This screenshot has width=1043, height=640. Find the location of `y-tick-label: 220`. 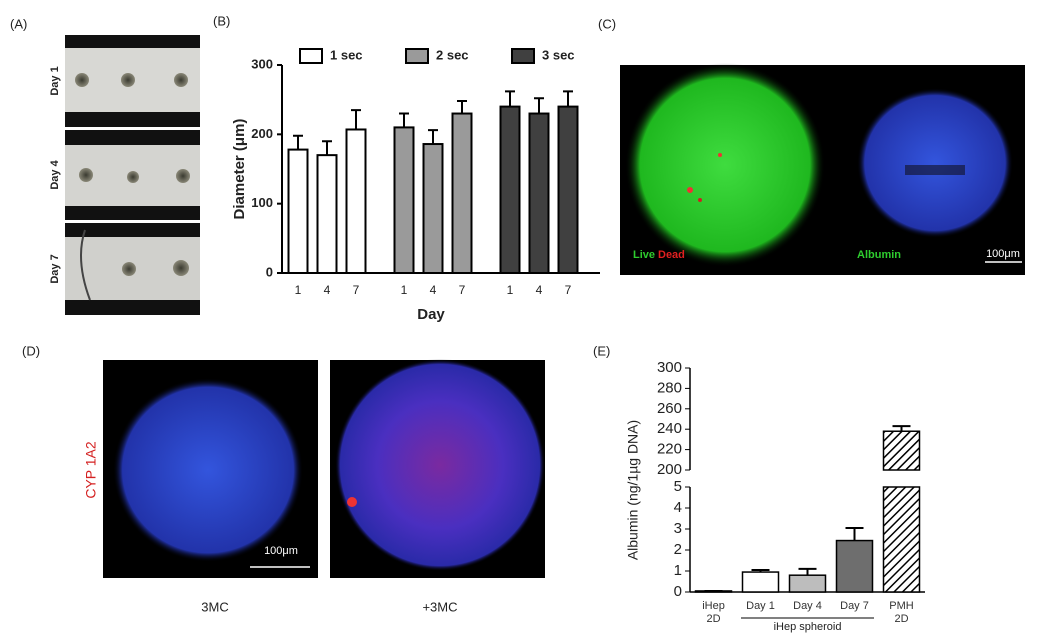

y-tick-label: 220 is located at coordinates (669, 449).